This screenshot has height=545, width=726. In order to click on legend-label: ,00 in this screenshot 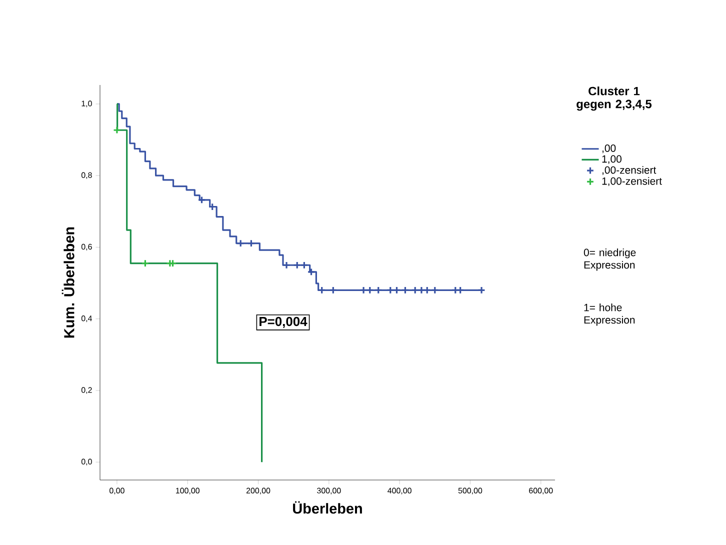, I will do `click(609, 149)`.